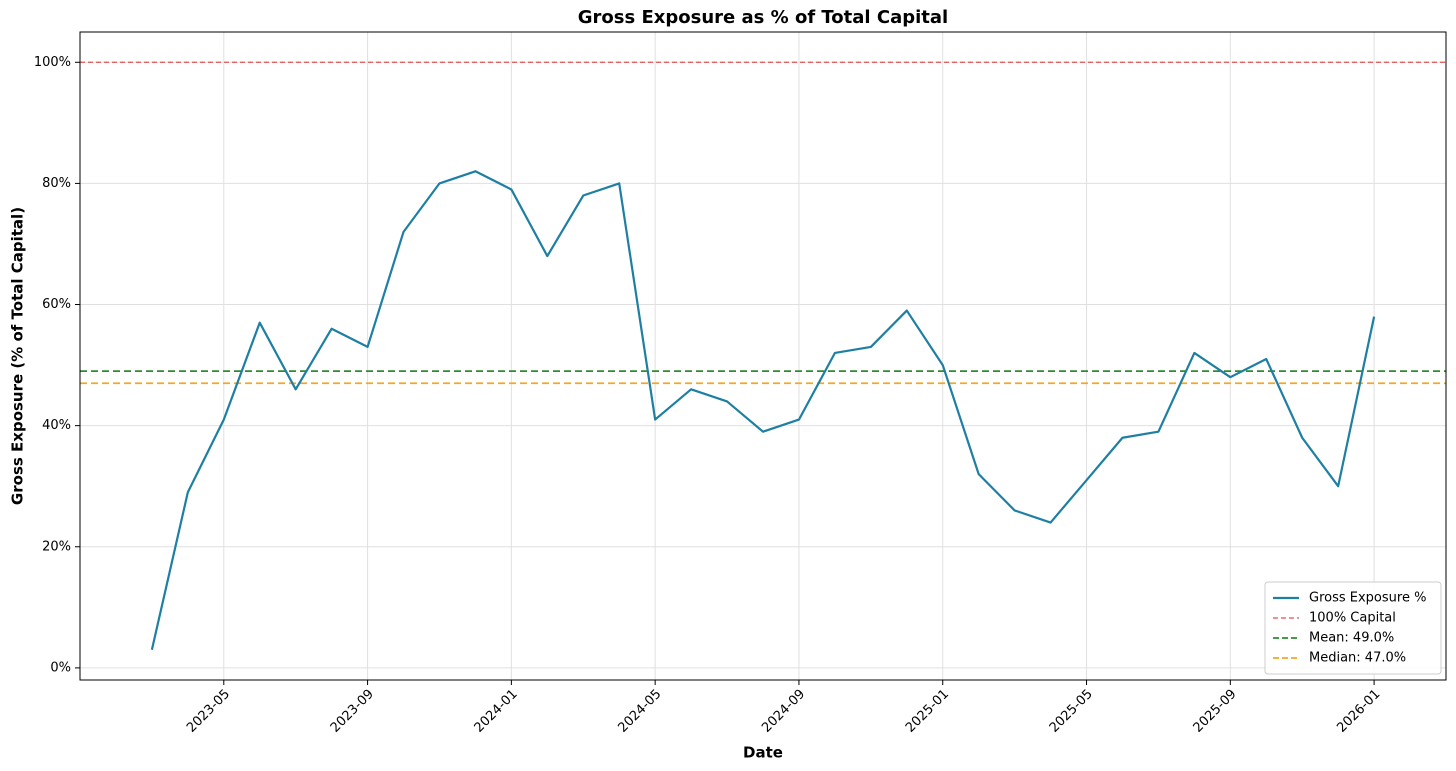 The width and height of the screenshot is (1456, 771). Describe the element at coordinates (1071, 711) in the screenshot. I see `x-tick-label: 2025-05` at that location.